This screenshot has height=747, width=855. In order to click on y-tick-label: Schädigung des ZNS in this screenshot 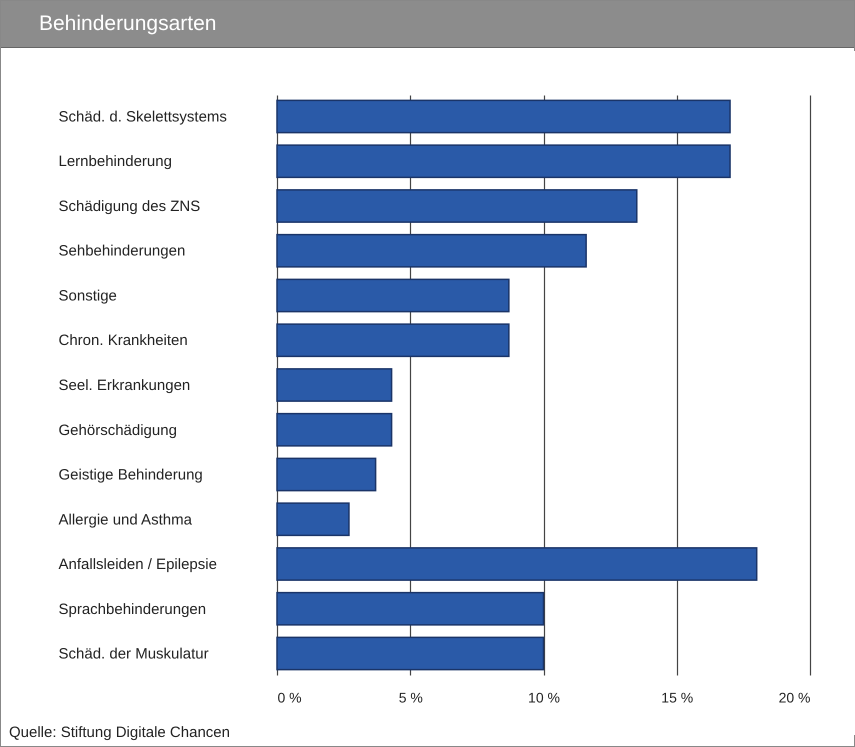, I will do `click(129, 206)`.